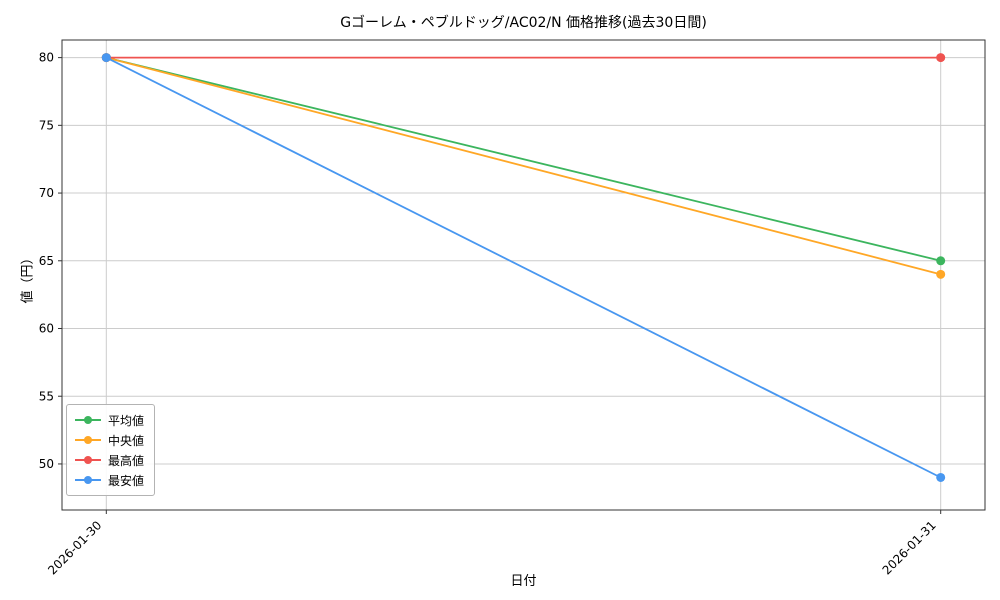 The width and height of the screenshot is (1000, 600). Describe the element at coordinates (46, 261) in the screenshot. I see `y-tick-label: 65` at that location.